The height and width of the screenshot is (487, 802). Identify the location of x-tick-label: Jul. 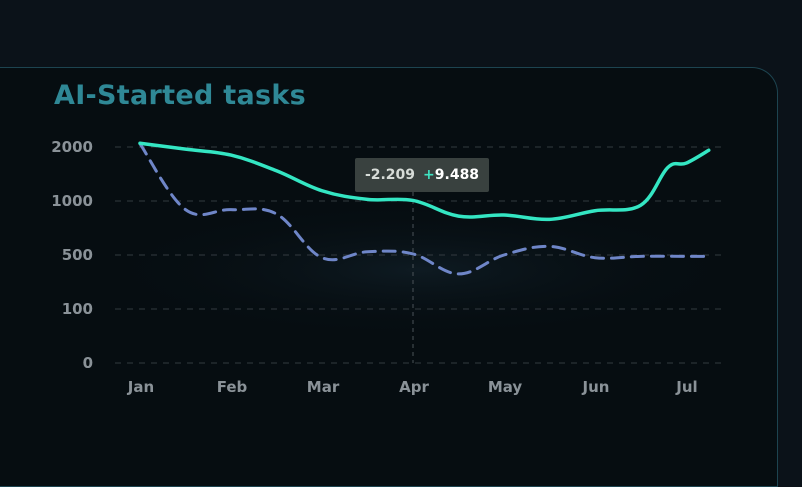
(686, 387).